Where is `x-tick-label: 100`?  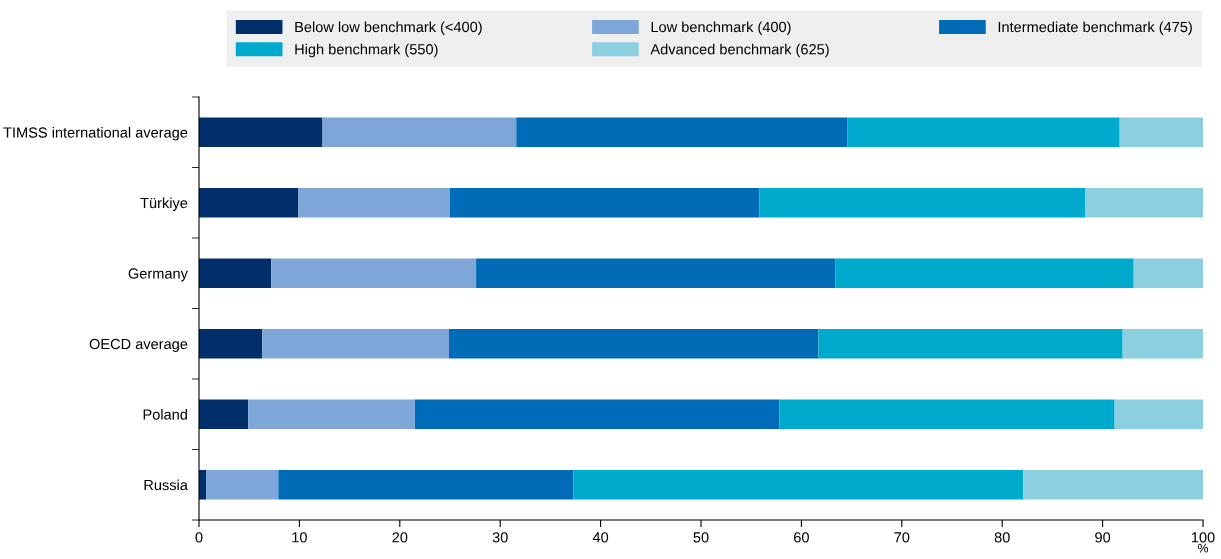
x-tick-label: 100 is located at coordinates (1203, 537).